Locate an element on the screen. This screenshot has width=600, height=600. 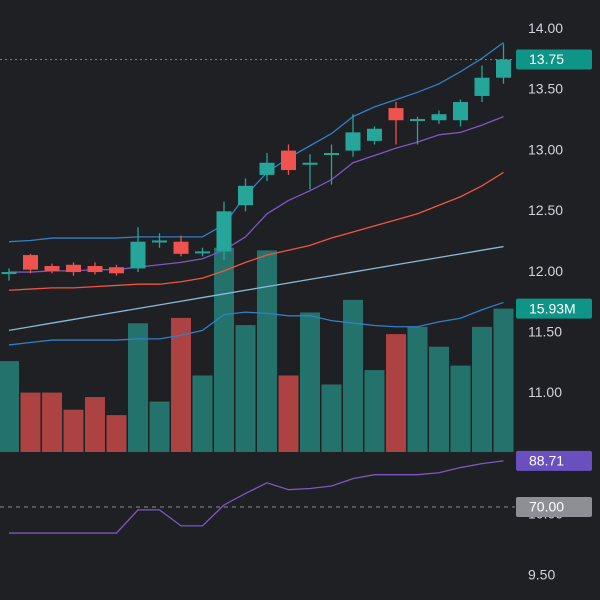
volume-label-box is located at coordinates (554, 308).